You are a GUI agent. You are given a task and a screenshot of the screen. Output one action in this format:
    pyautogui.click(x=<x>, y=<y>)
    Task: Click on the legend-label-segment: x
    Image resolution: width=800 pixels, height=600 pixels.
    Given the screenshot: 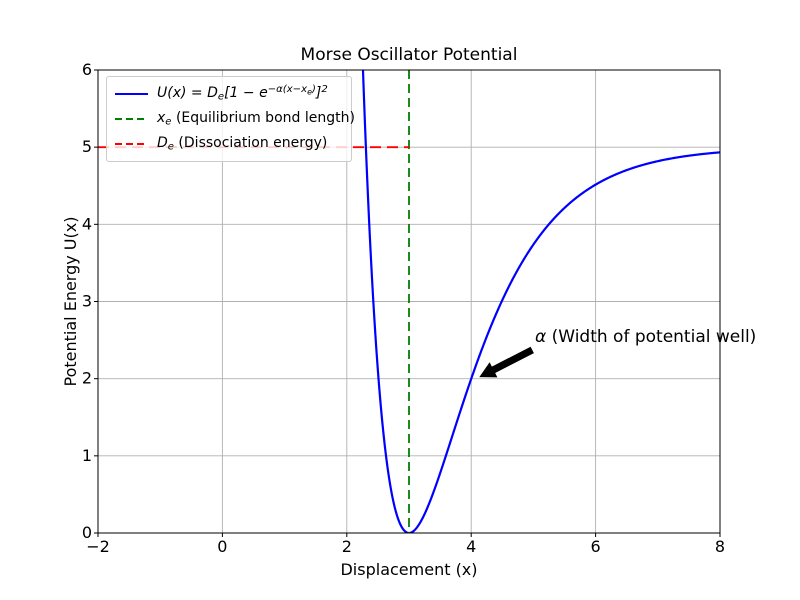 What is the action you would take?
    pyautogui.click(x=161, y=117)
    